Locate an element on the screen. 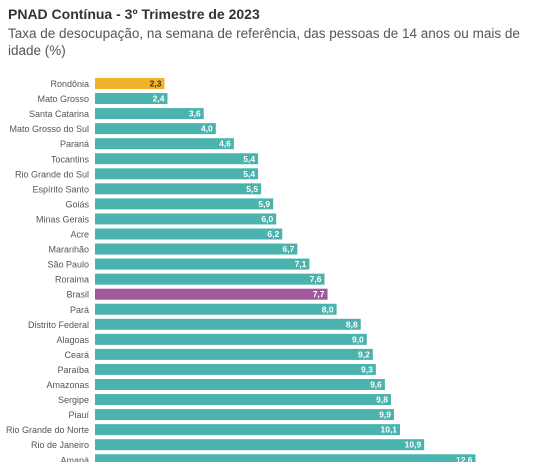 The width and height of the screenshot is (534, 462). category-label: Pará is located at coordinates (79, 310).